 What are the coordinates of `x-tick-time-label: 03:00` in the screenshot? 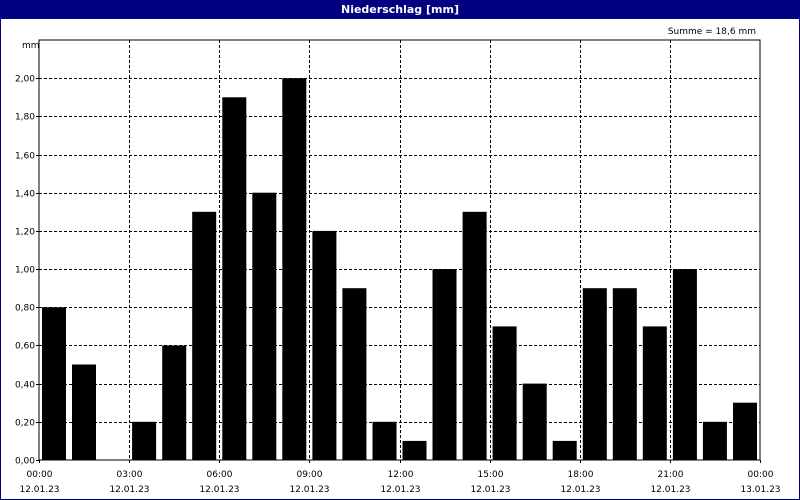 It's located at (130, 475).